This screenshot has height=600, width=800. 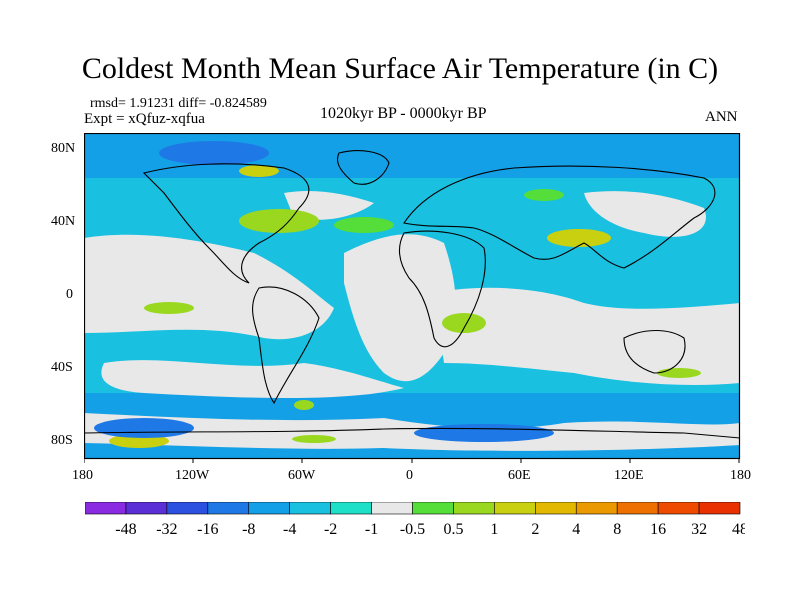 What do you see at coordinates (442, 289) in the screenshot?
I see `coastline-africa` at bounding box center [442, 289].